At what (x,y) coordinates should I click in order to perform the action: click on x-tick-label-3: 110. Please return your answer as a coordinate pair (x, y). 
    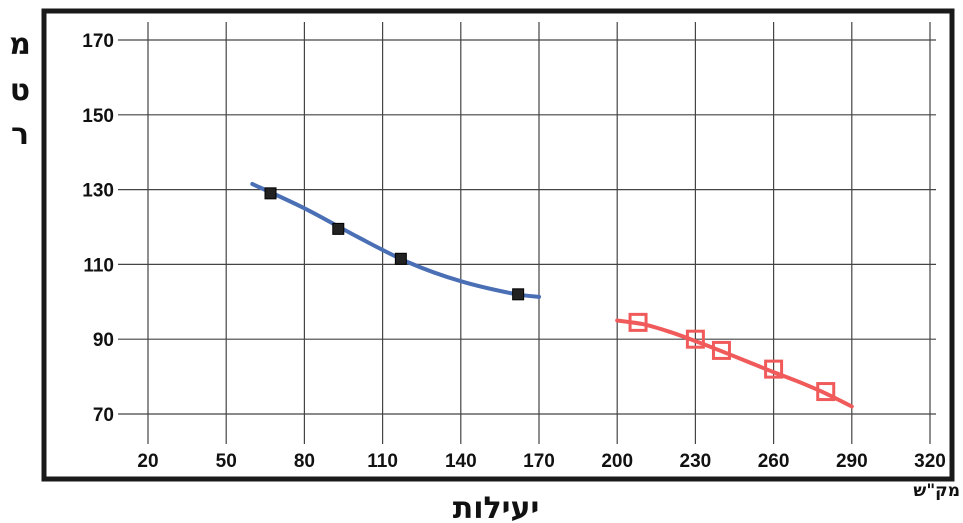
    Looking at the image, I should click on (382, 461).